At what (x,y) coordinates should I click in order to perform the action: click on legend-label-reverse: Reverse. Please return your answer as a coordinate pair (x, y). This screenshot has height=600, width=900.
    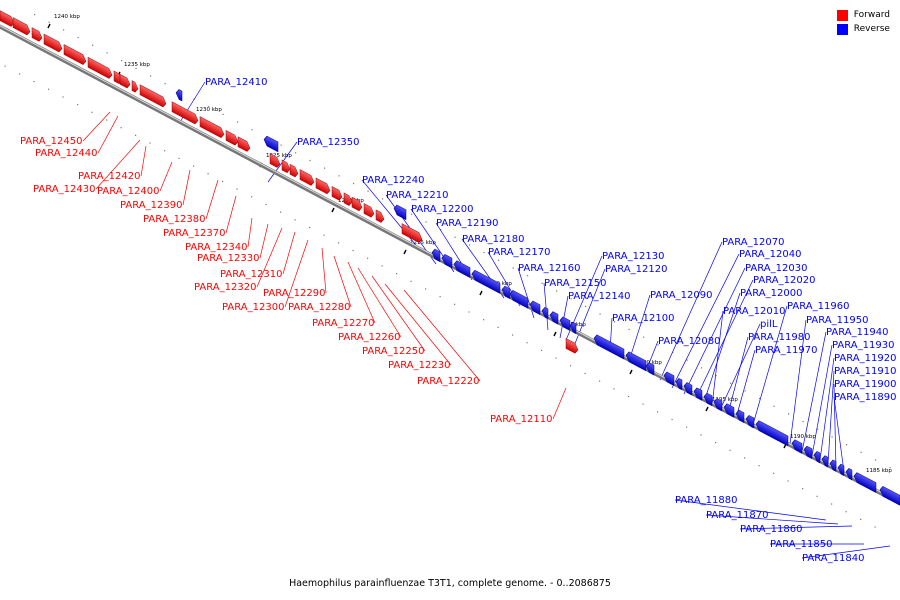
    Looking at the image, I should click on (871, 29).